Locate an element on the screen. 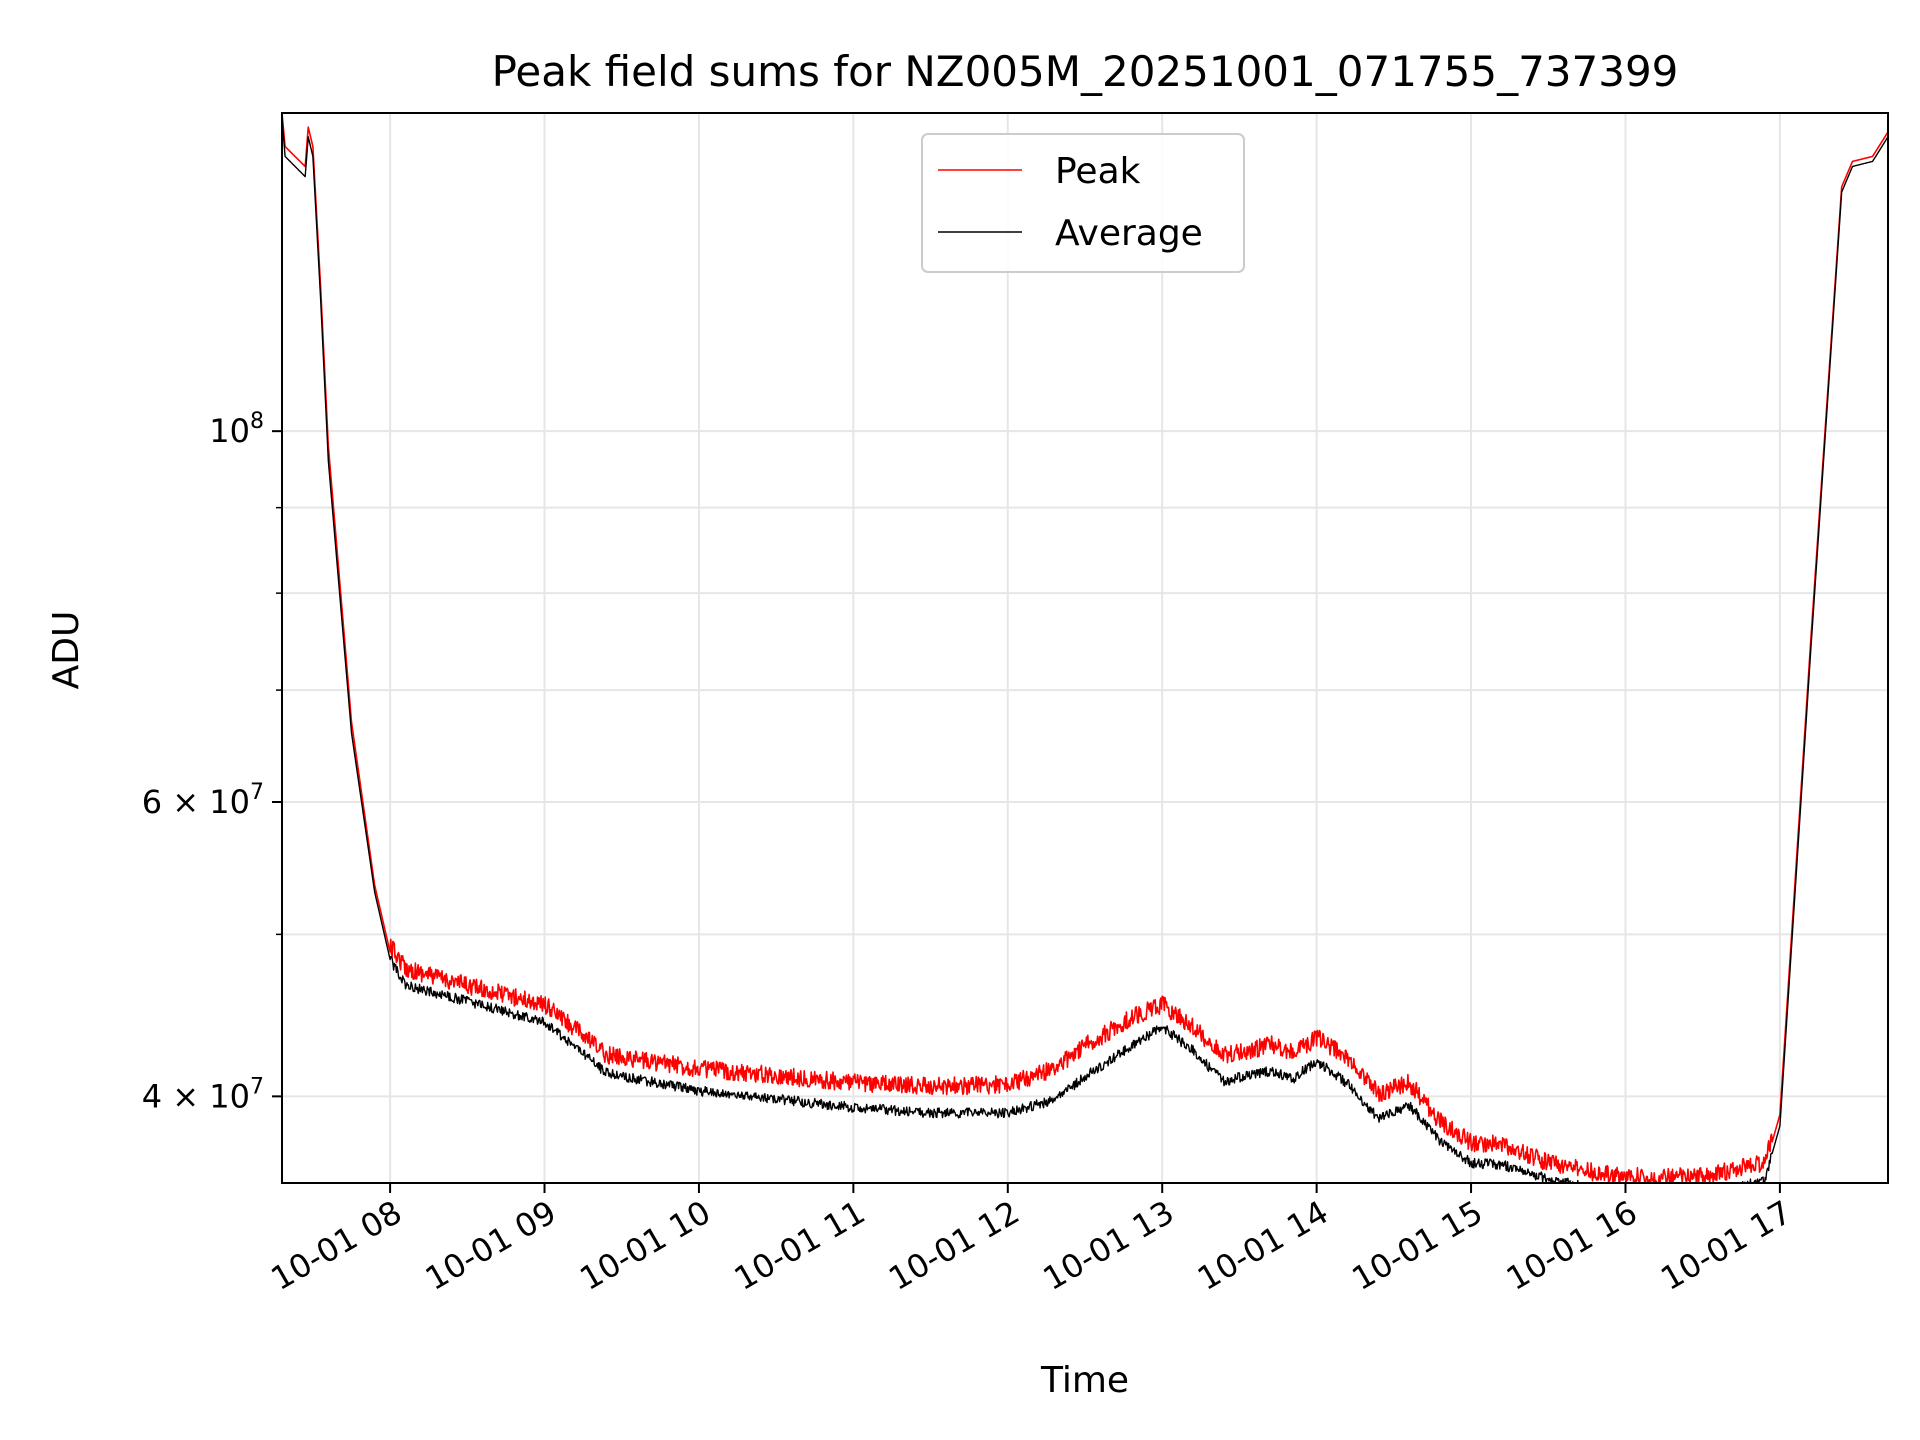 Image resolution: width=1920 pixels, height=1440 pixels. y-tick-label: 4 × 107 is located at coordinates (203, 1094).